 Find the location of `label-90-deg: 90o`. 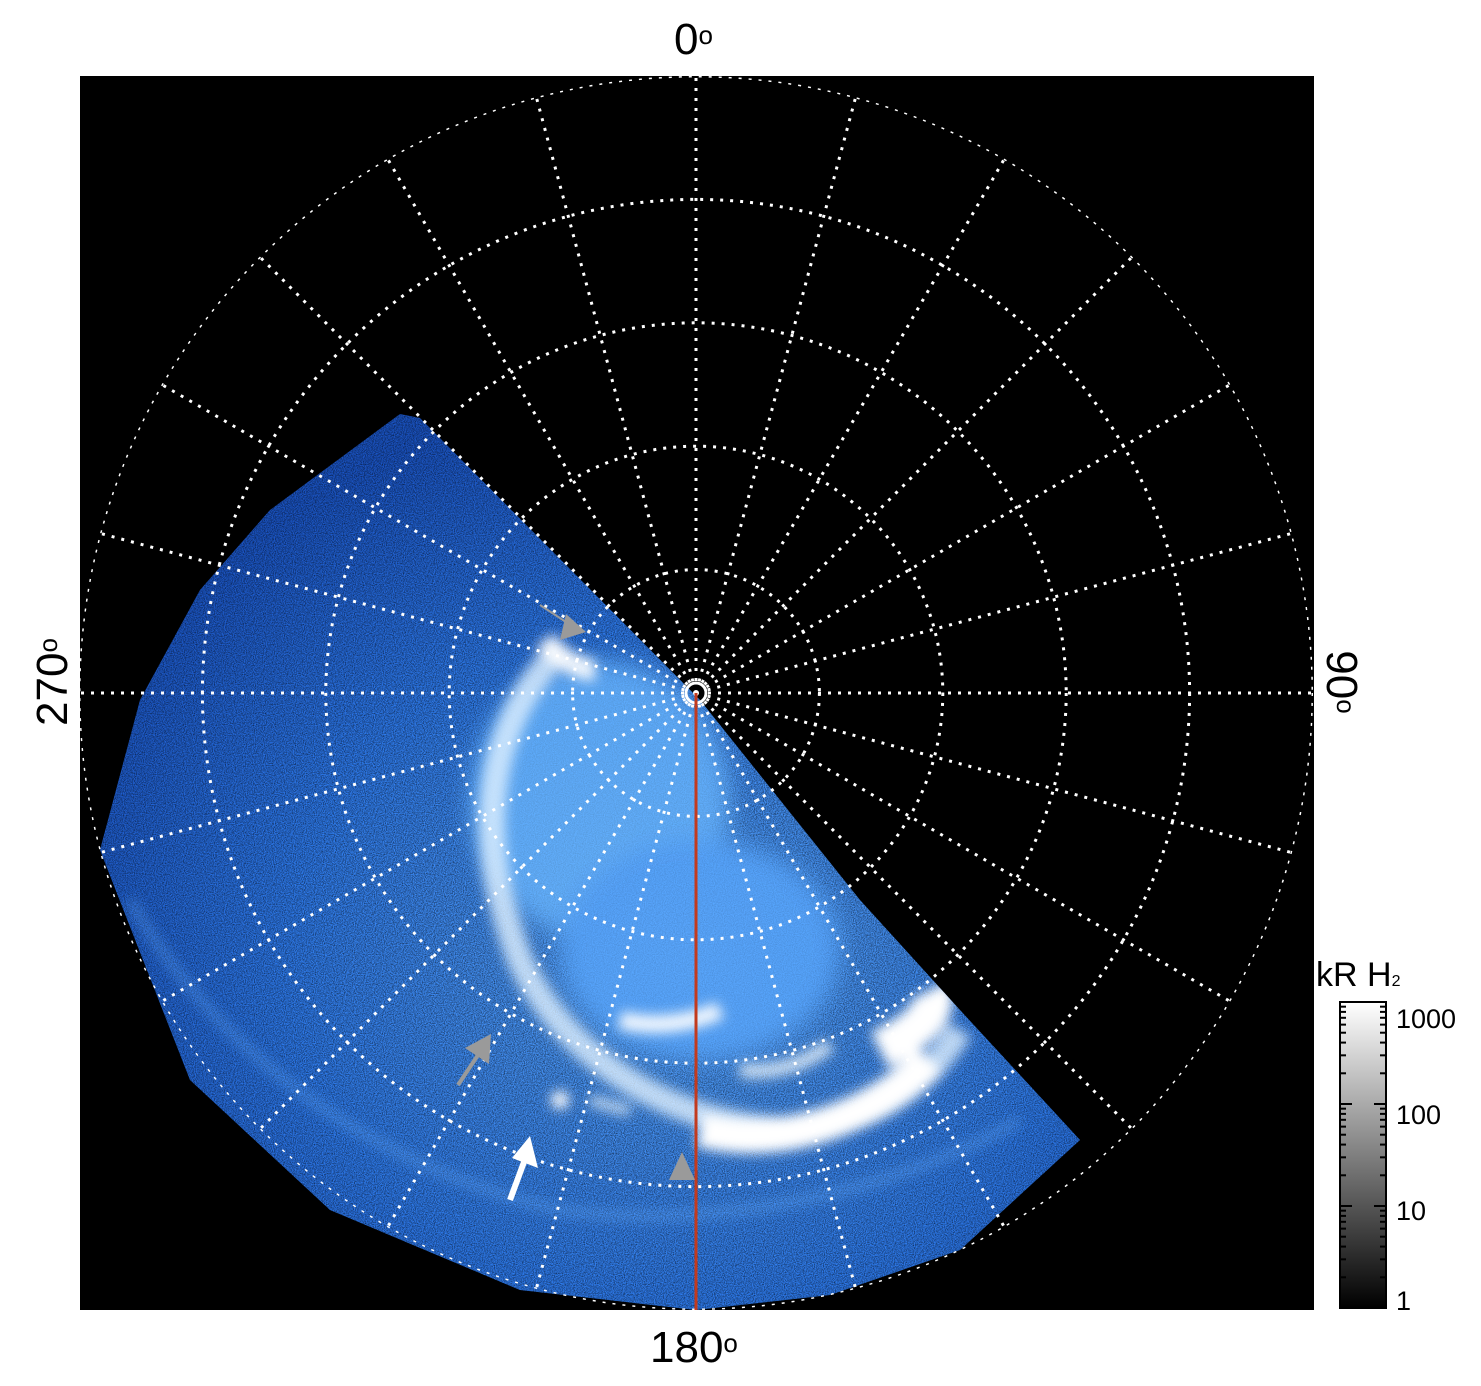

label-90-deg: 90o is located at coordinates (1341, 682).